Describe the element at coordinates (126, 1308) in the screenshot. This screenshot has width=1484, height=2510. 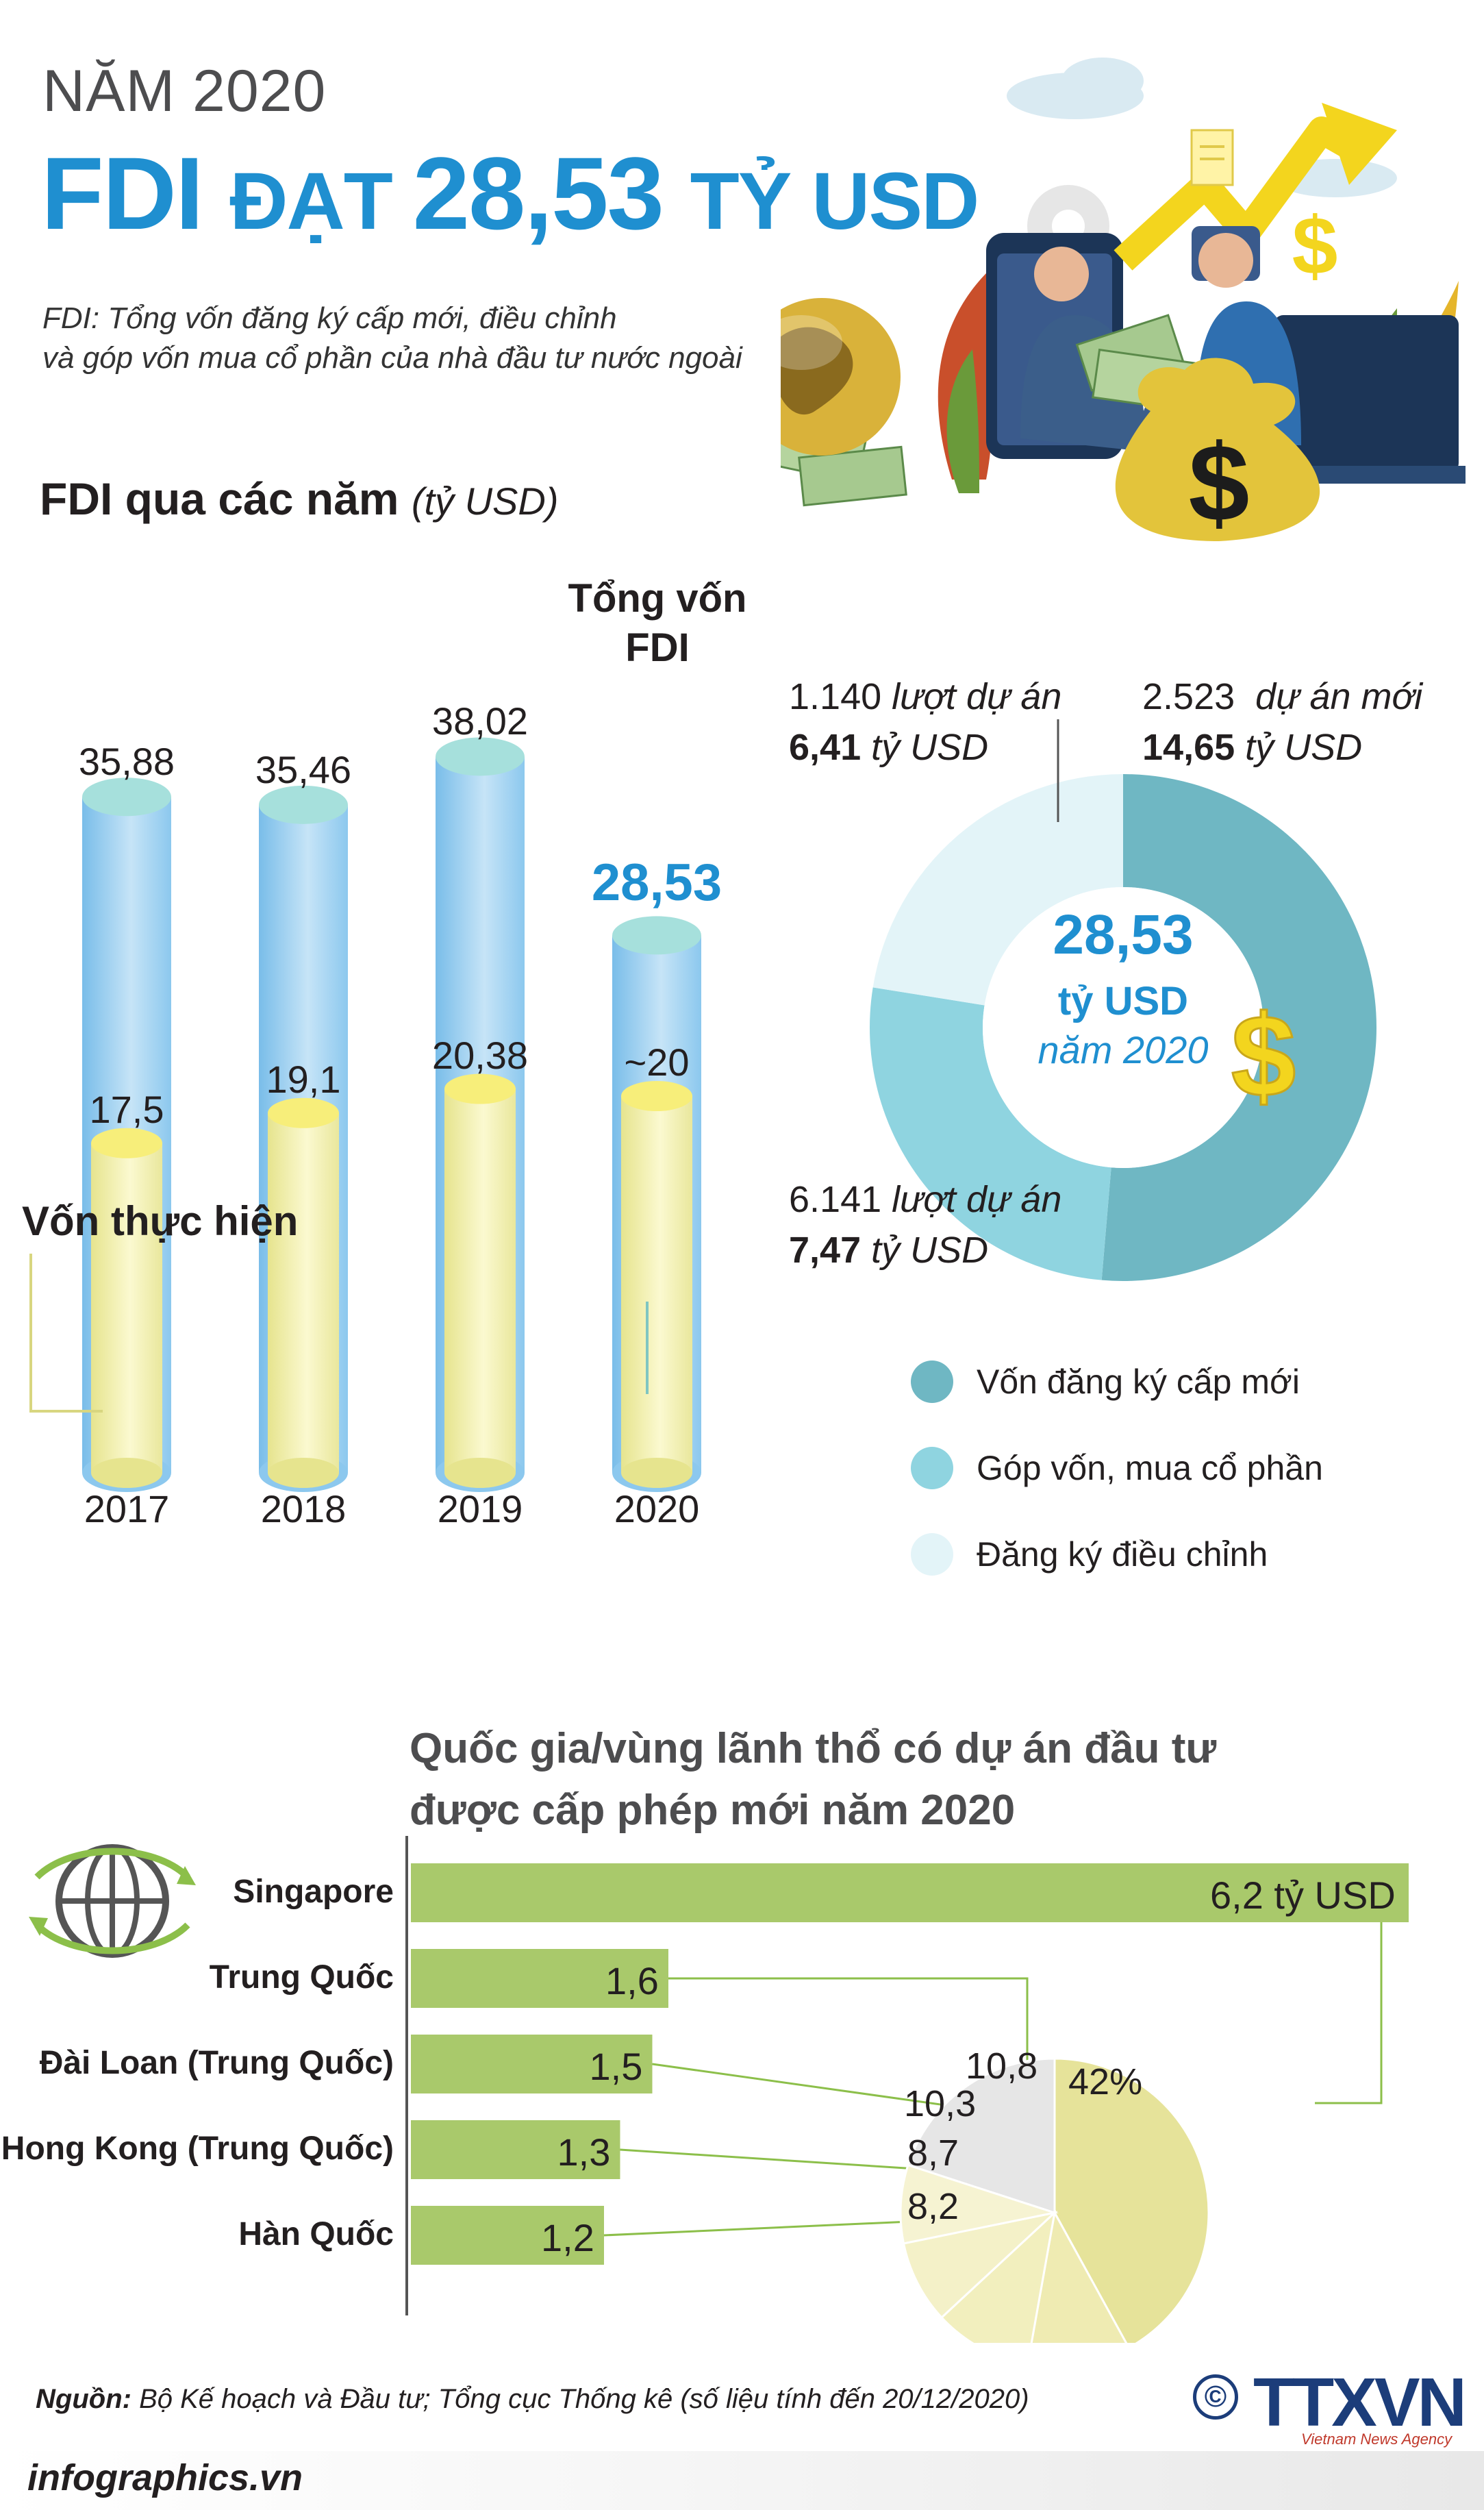
I see `bar-disbursed-2017` at that location.